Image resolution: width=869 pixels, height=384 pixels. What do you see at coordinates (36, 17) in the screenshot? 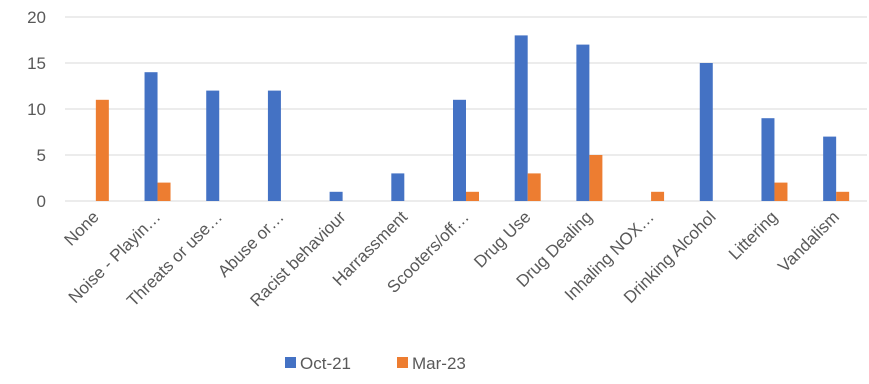
I see `y-tick-label: 20` at bounding box center [36, 17].